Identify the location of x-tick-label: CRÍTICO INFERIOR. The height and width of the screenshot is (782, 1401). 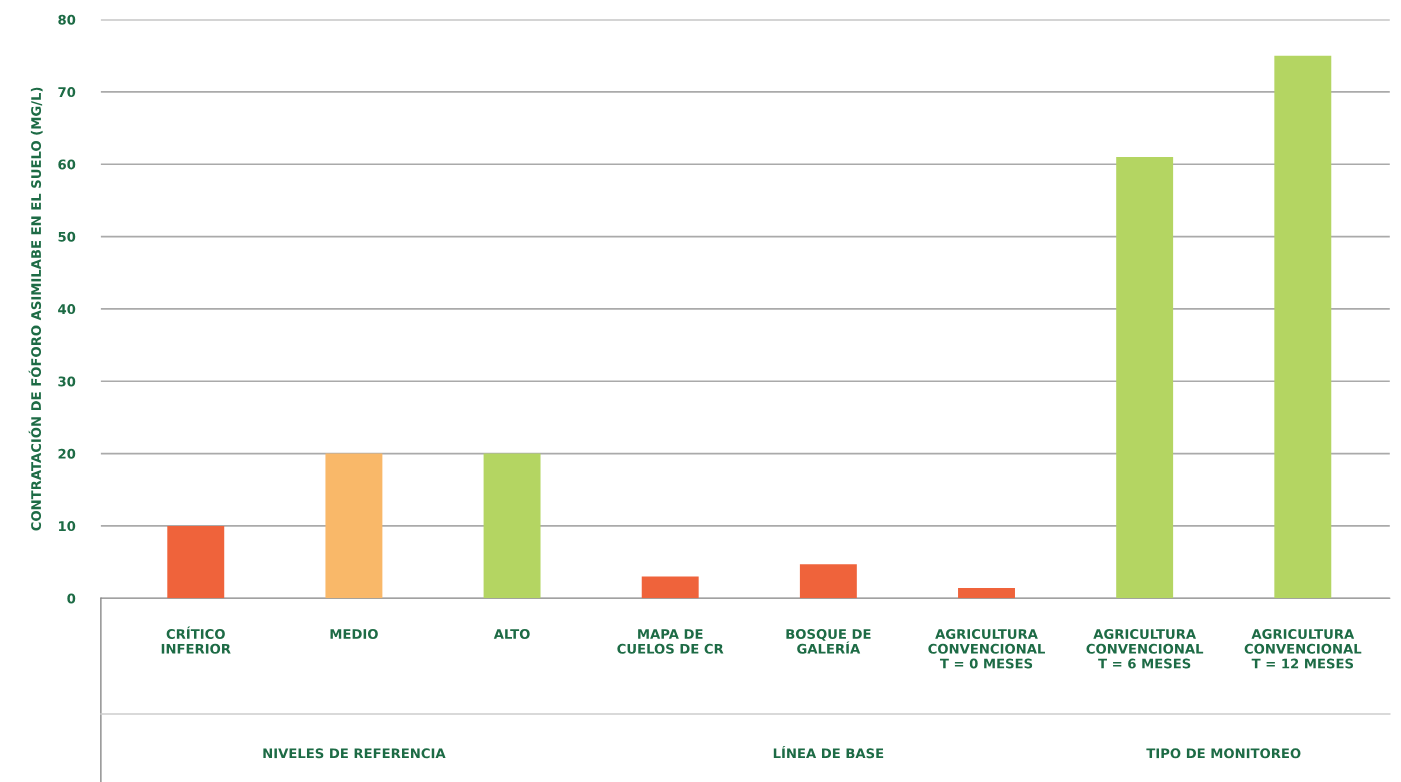
(196, 640).